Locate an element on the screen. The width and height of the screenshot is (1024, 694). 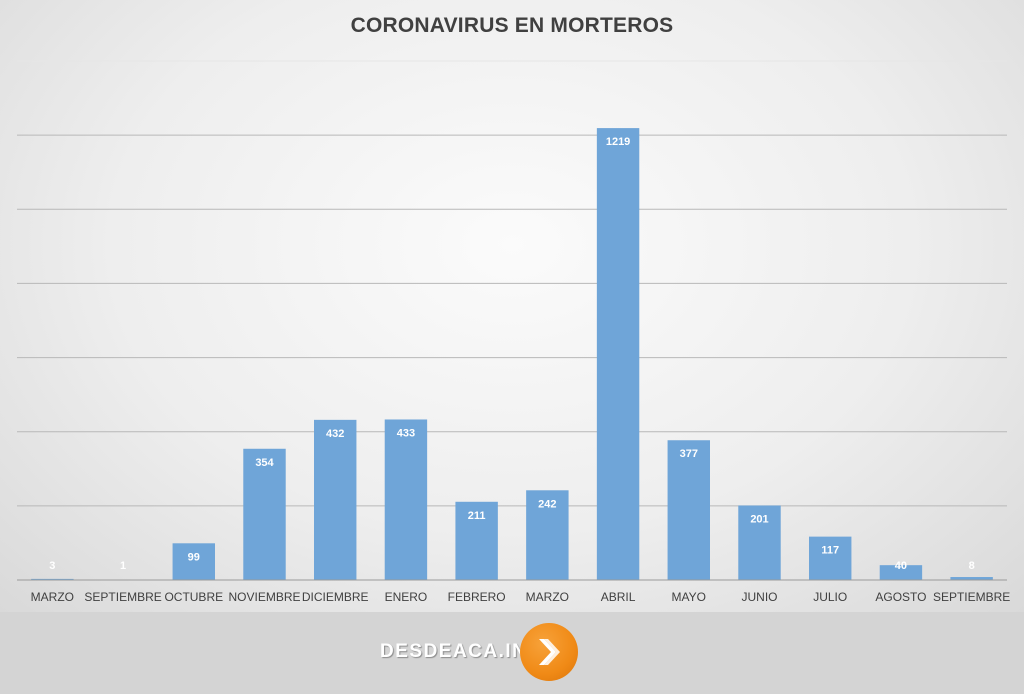
data-label: 40 is located at coordinates (901, 566).